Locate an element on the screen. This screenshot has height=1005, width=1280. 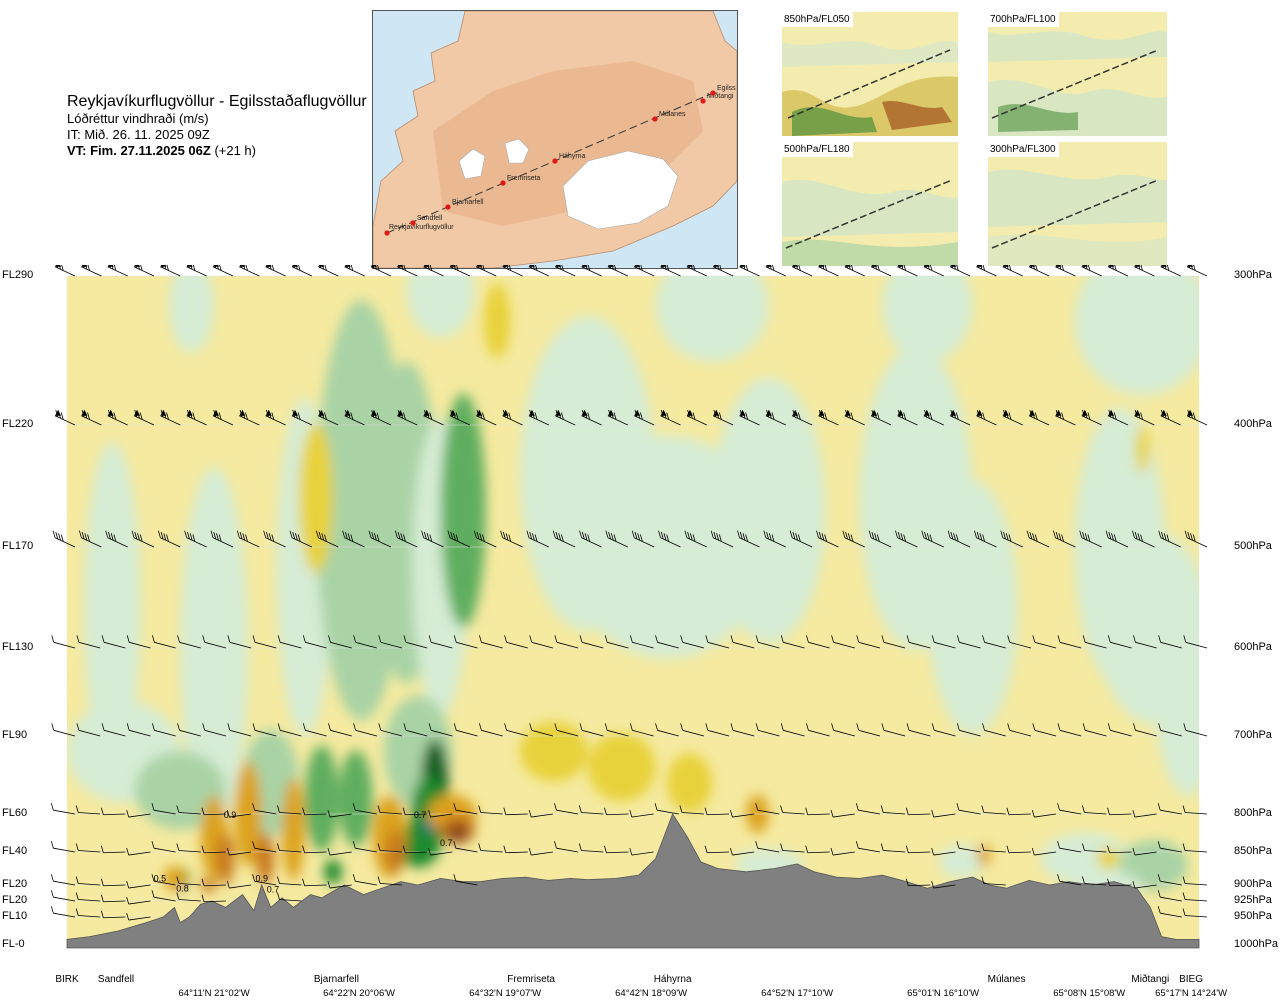
route-map-label: Fremriseta is located at coordinates (524, 178).